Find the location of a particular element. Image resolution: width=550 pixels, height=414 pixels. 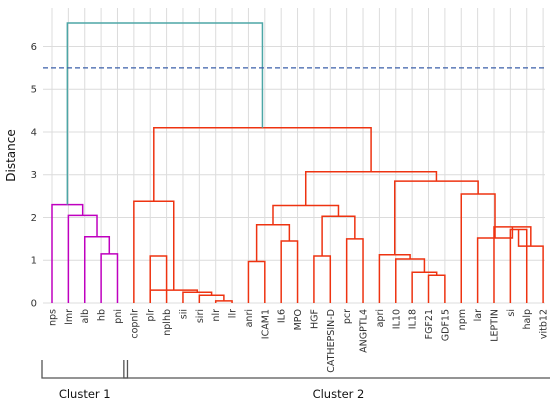

leaf-label: anri is located at coordinates (249, 318).